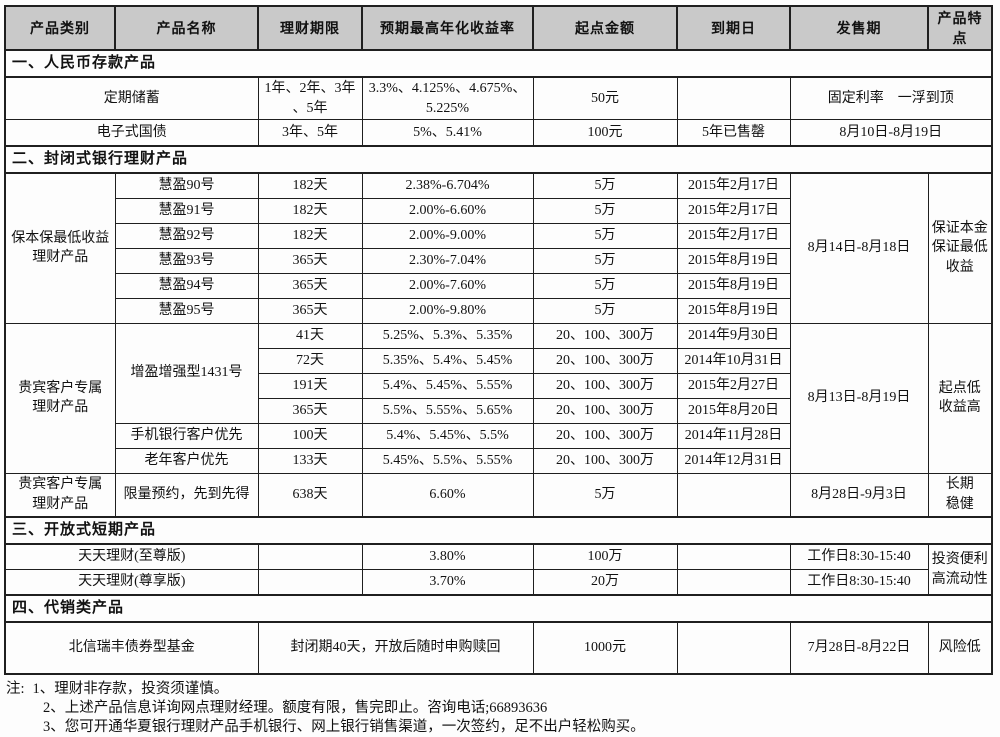 This screenshot has height=737, width=1000. I want to click on table-cell: 3年、5年, so click(310, 133).